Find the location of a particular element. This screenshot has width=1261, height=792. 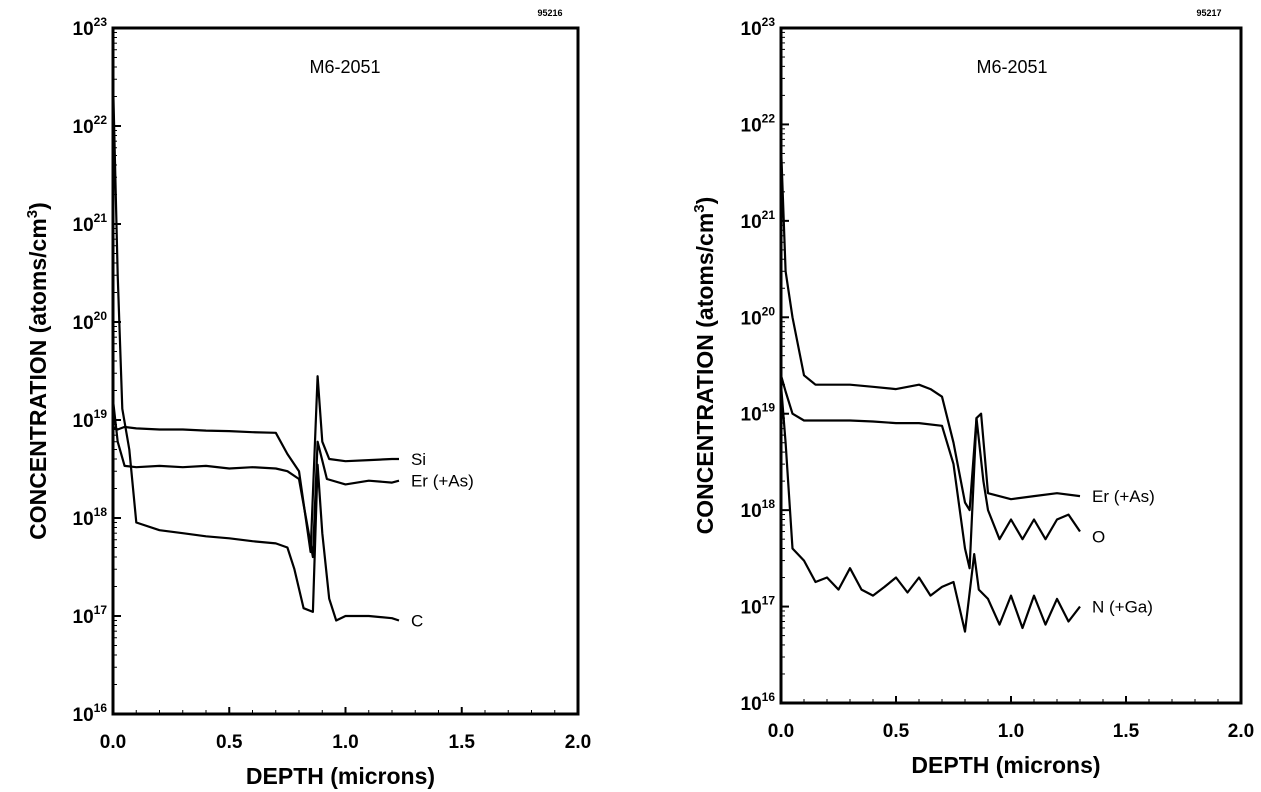

chart-1-series-n-ga-label: N (+Ga) is located at coordinates (1122, 607).